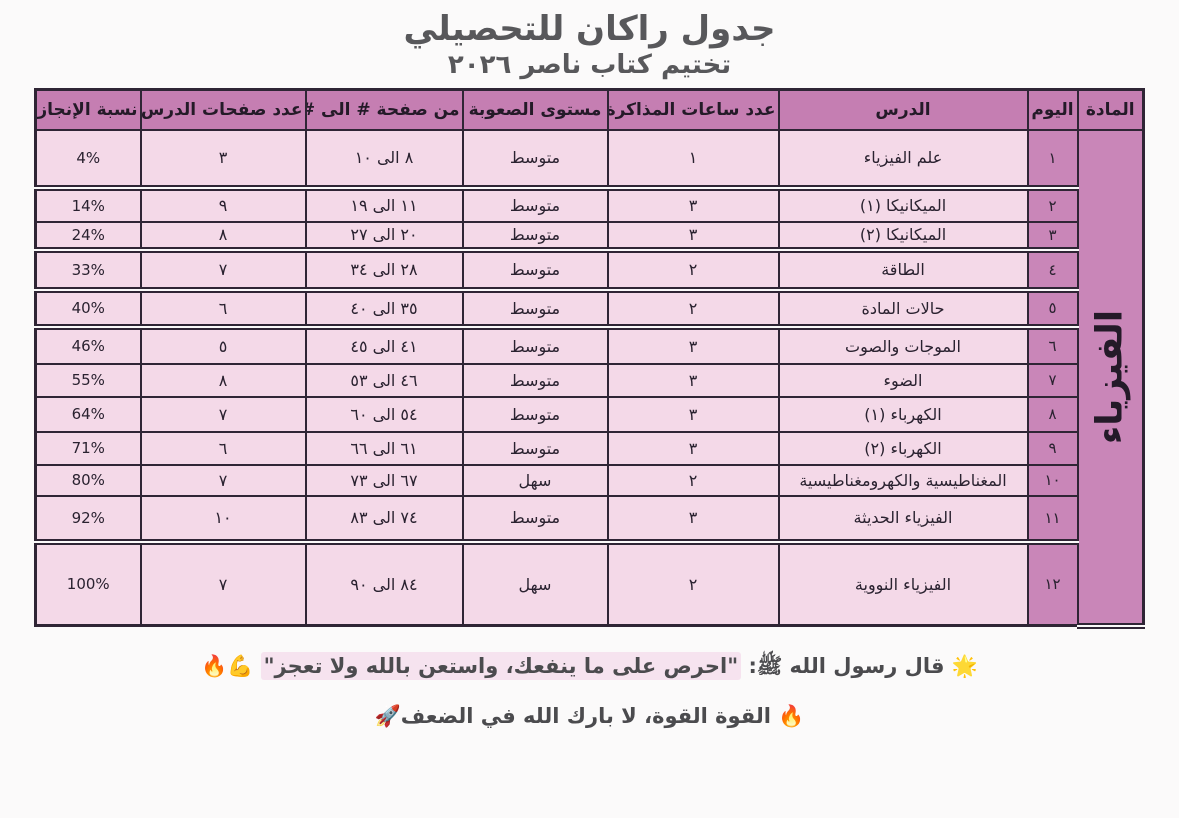  What do you see at coordinates (384, 583) in the screenshot?
I see `pages-range-cell: ٨٤ الى ٩٠` at bounding box center [384, 583].